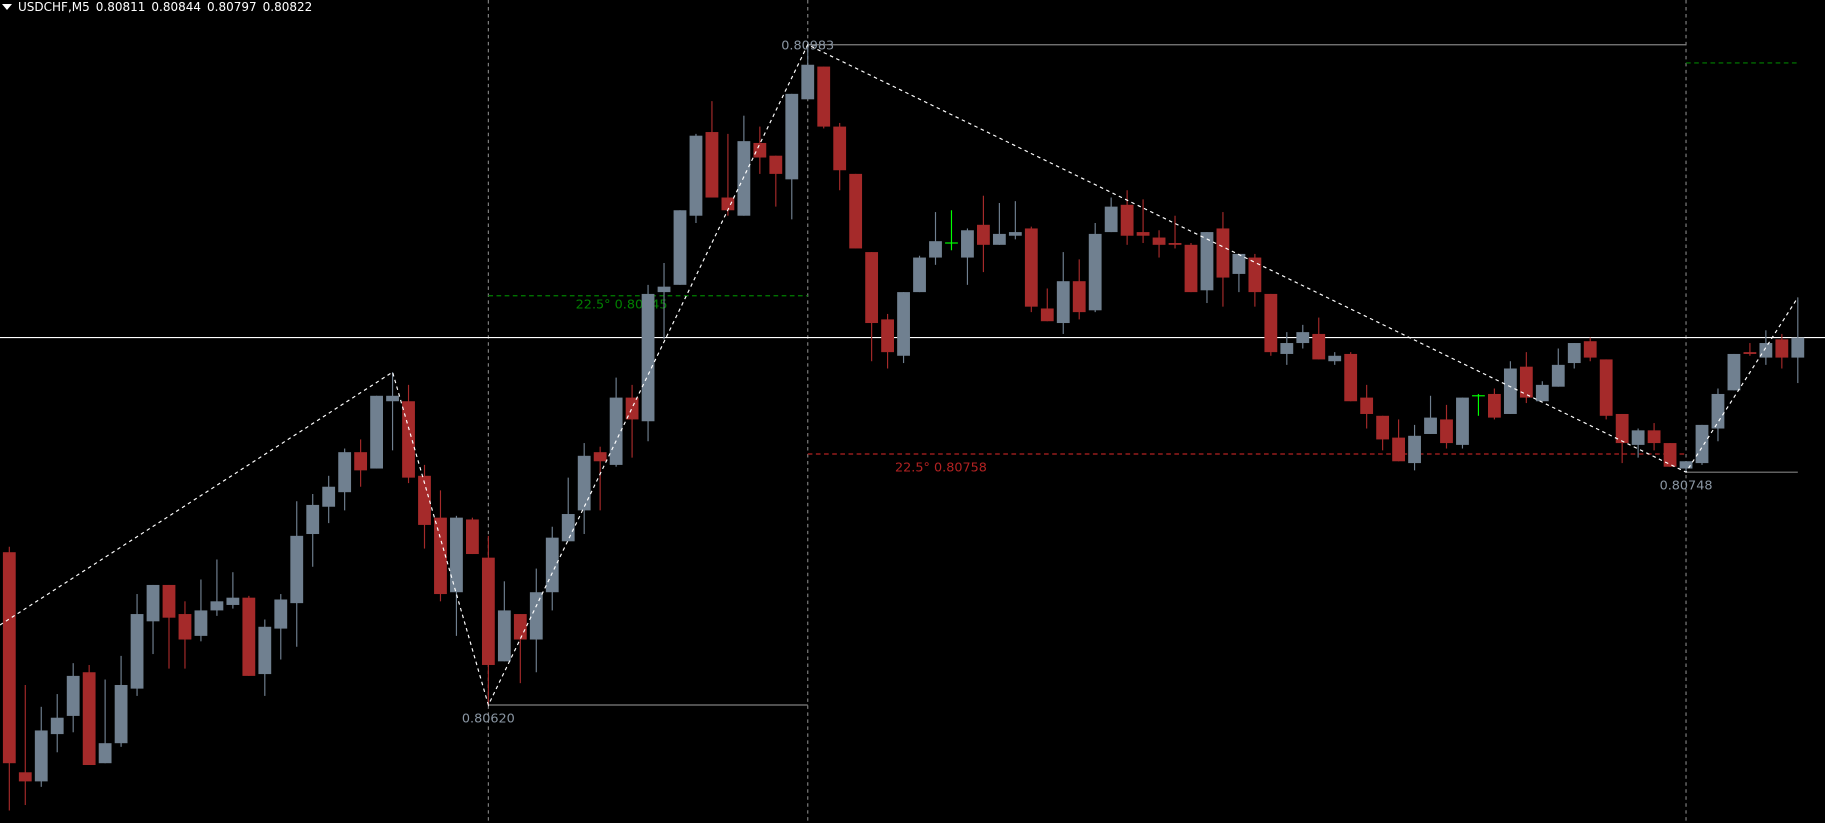 The width and height of the screenshot is (1825, 823). What do you see at coordinates (120, 7) in the screenshot?
I see `ohlc-open: 0.80811` at bounding box center [120, 7].